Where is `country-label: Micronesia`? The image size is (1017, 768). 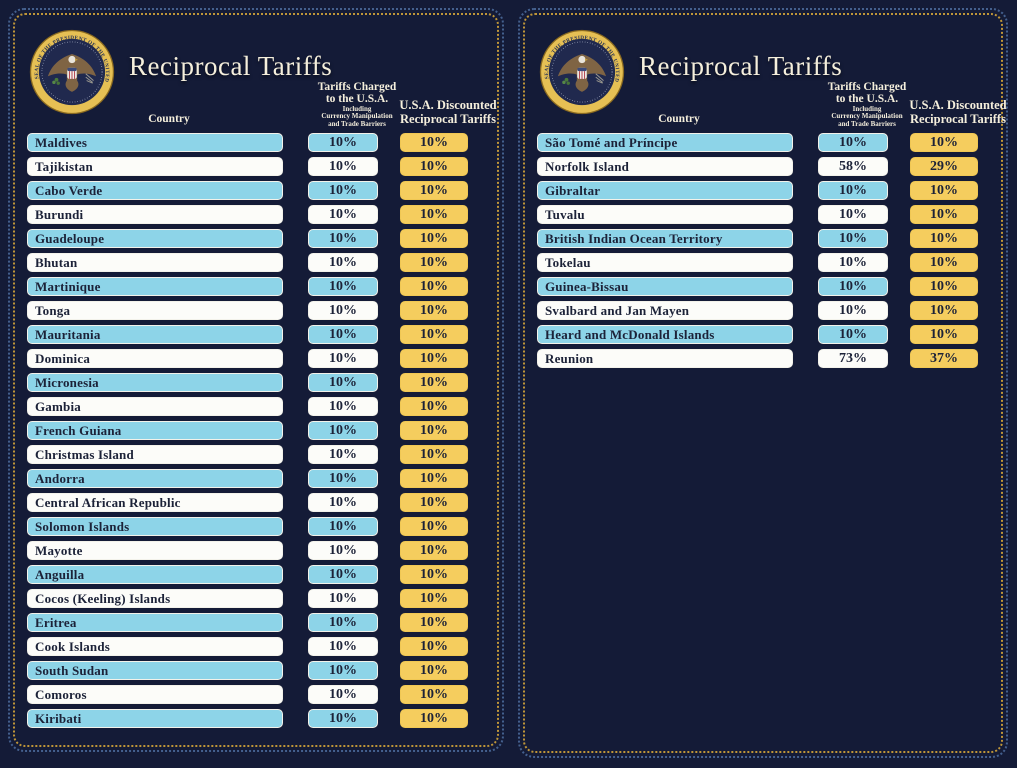 country-label: Micronesia is located at coordinates (67, 382).